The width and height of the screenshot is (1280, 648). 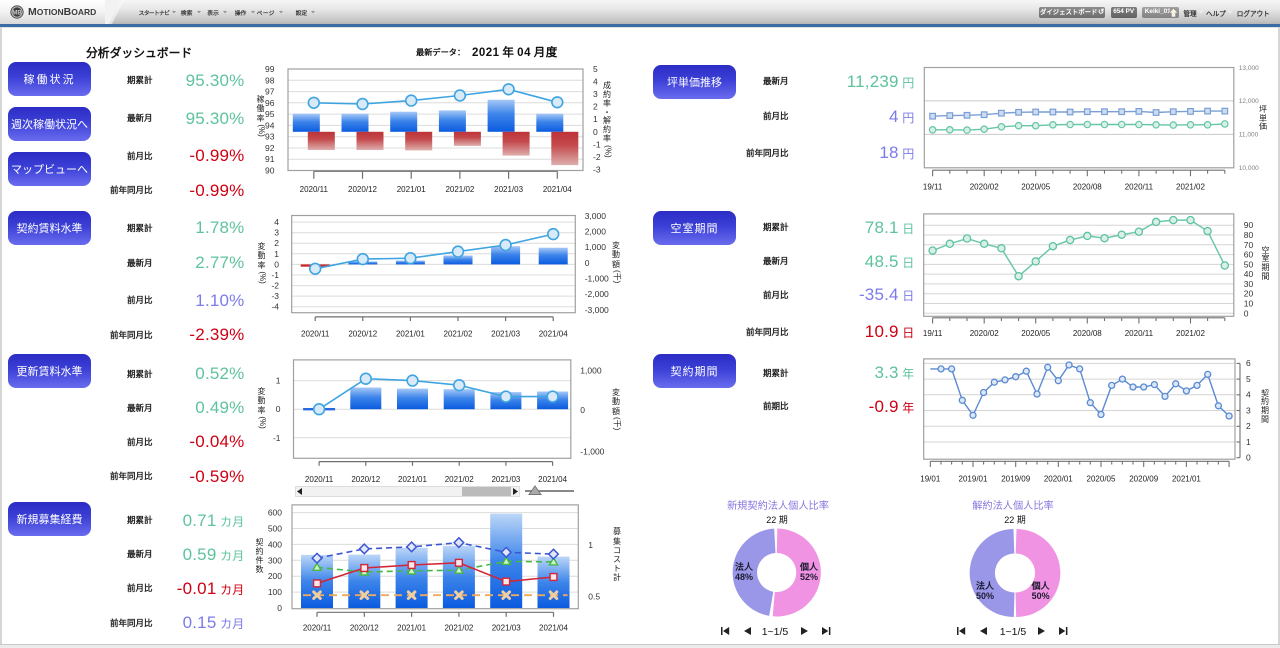 What do you see at coordinates (1249, 255) in the screenshot?
I see `svg-text: 60` at bounding box center [1249, 255].